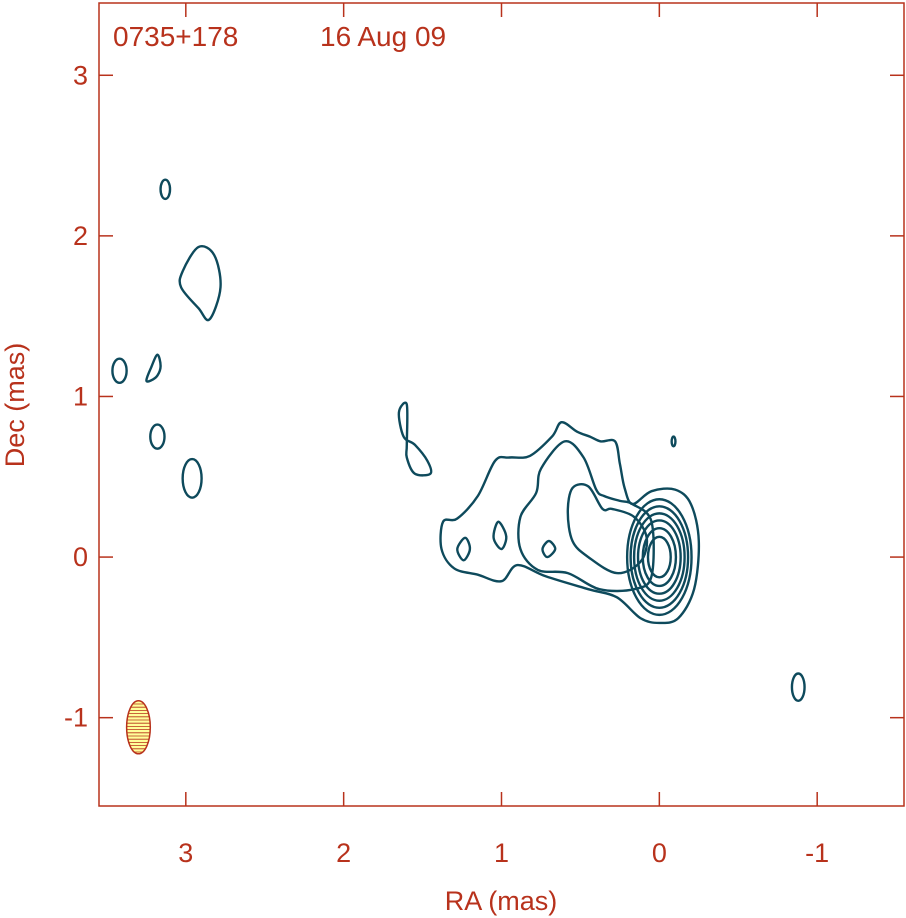 This screenshot has height=918, width=906. I want to click on x-axis-label: RA (mas), so click(501, 901).